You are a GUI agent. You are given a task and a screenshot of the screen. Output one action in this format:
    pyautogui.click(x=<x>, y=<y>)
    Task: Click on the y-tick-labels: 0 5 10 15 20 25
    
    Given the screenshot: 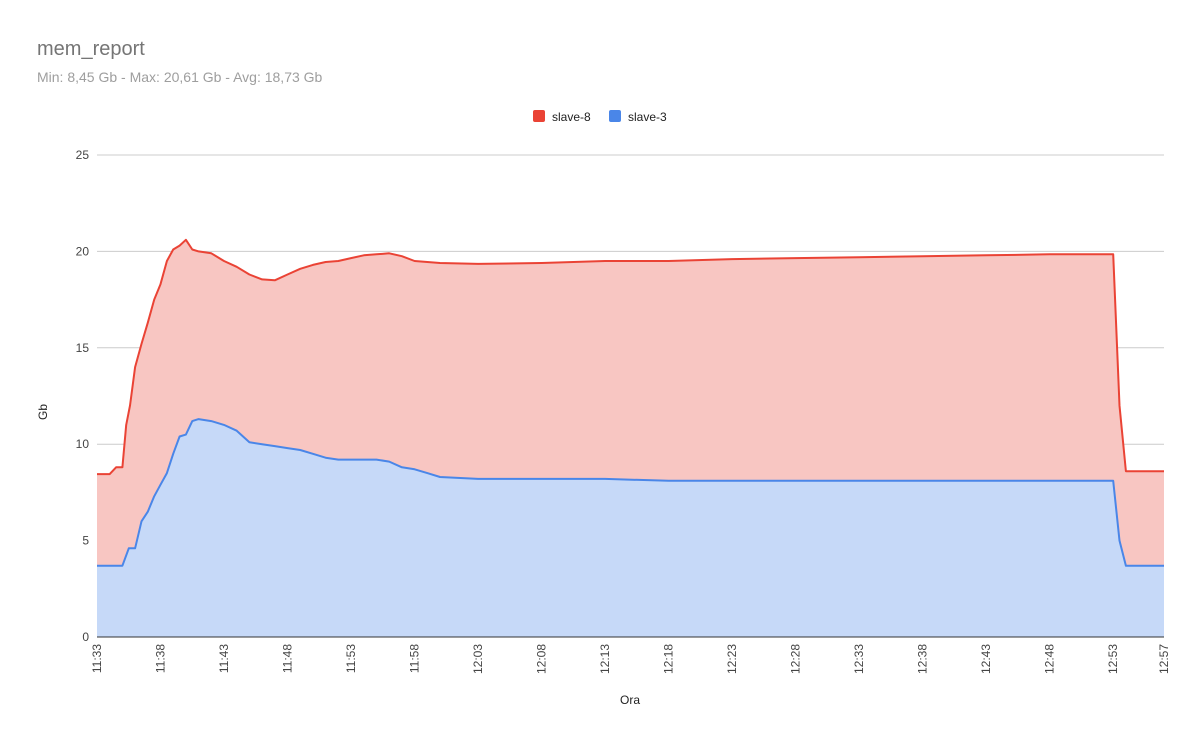 What is the action you would take?
    pyautogui.click(x=83, y=396)
    